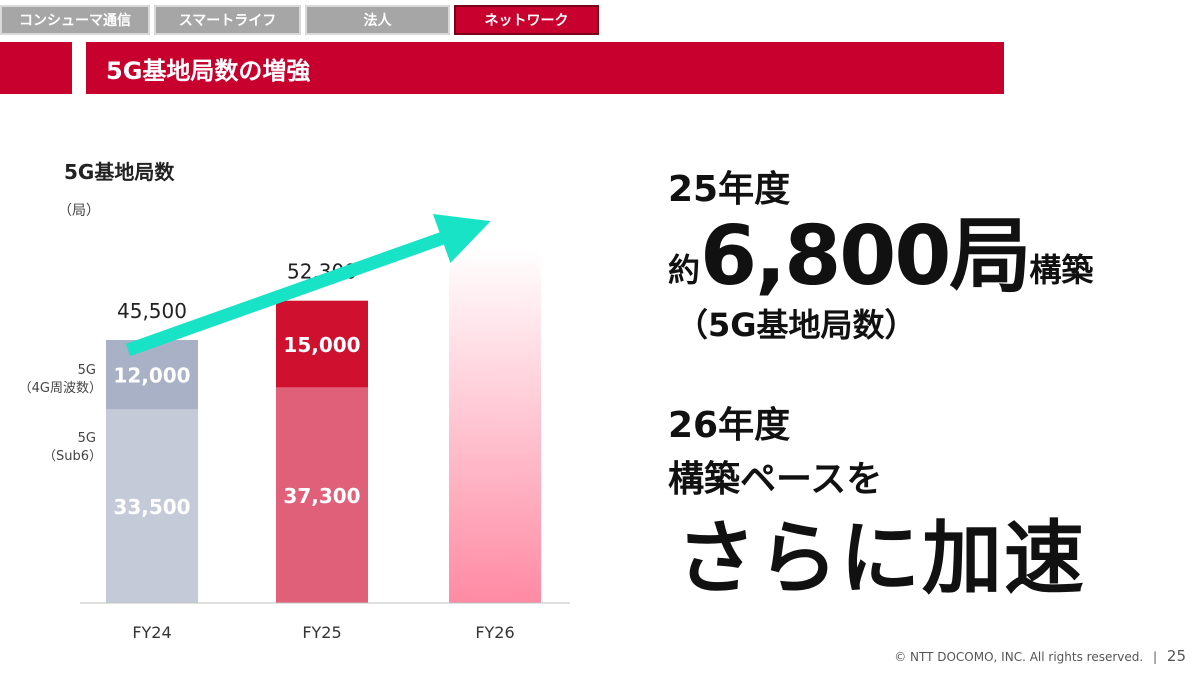 The width and height of the screenshot is (1200, 673). I want to click on total-label-fy24: 45,500, so click(152, 311).